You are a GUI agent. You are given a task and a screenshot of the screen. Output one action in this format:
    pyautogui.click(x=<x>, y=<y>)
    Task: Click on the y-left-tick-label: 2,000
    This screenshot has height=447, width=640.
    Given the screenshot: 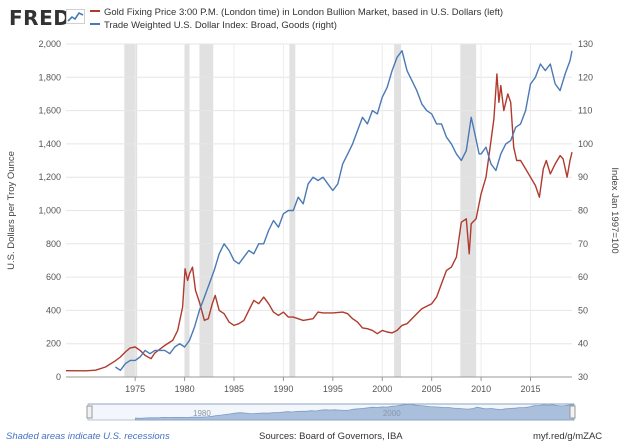 What is the action you would take?
    pyautogui.click(x=49, y=44)
    